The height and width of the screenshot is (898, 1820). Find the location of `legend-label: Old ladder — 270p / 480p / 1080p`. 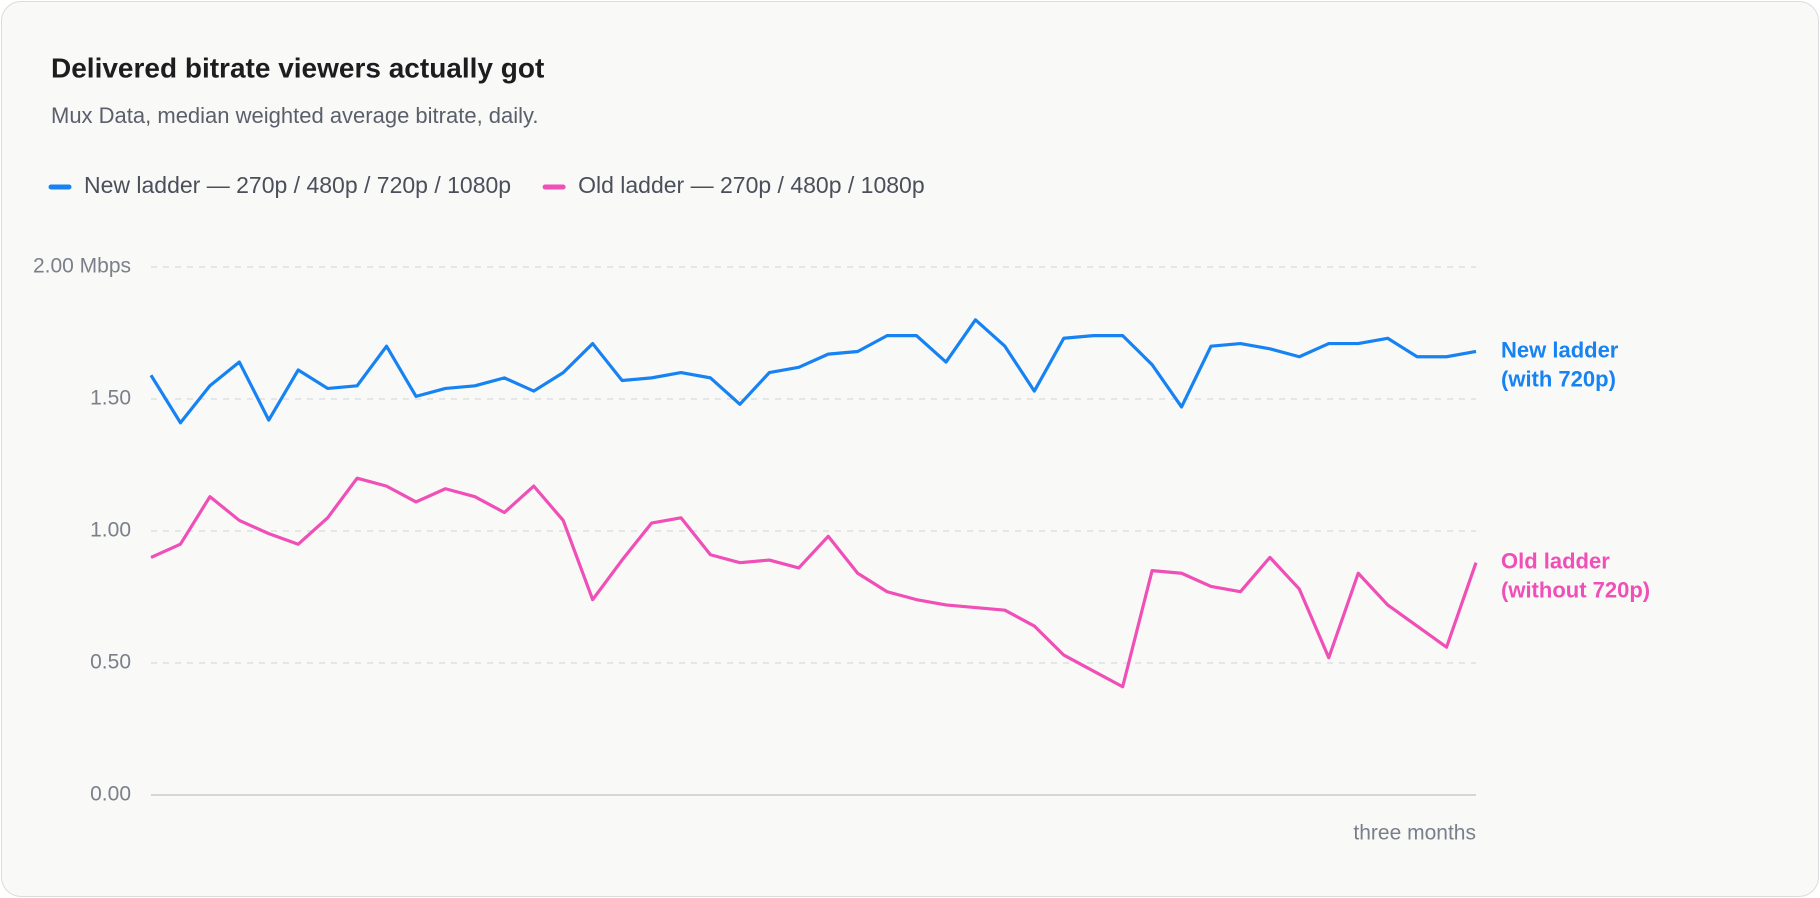

legend-label: Old ladder — 270p / 480p / 1080p is located at coordinates (751, 185).